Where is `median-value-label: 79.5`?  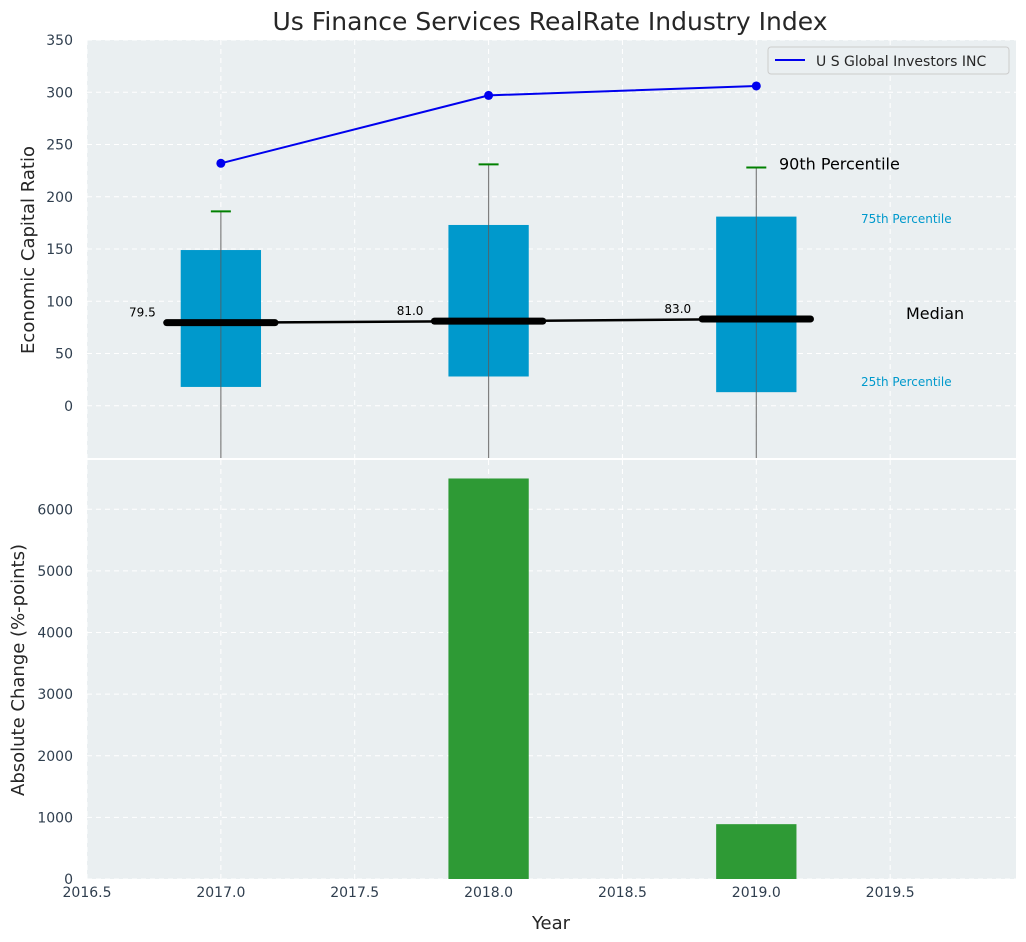 median-value-label: 79.5 is located at coordinates (142, 313).